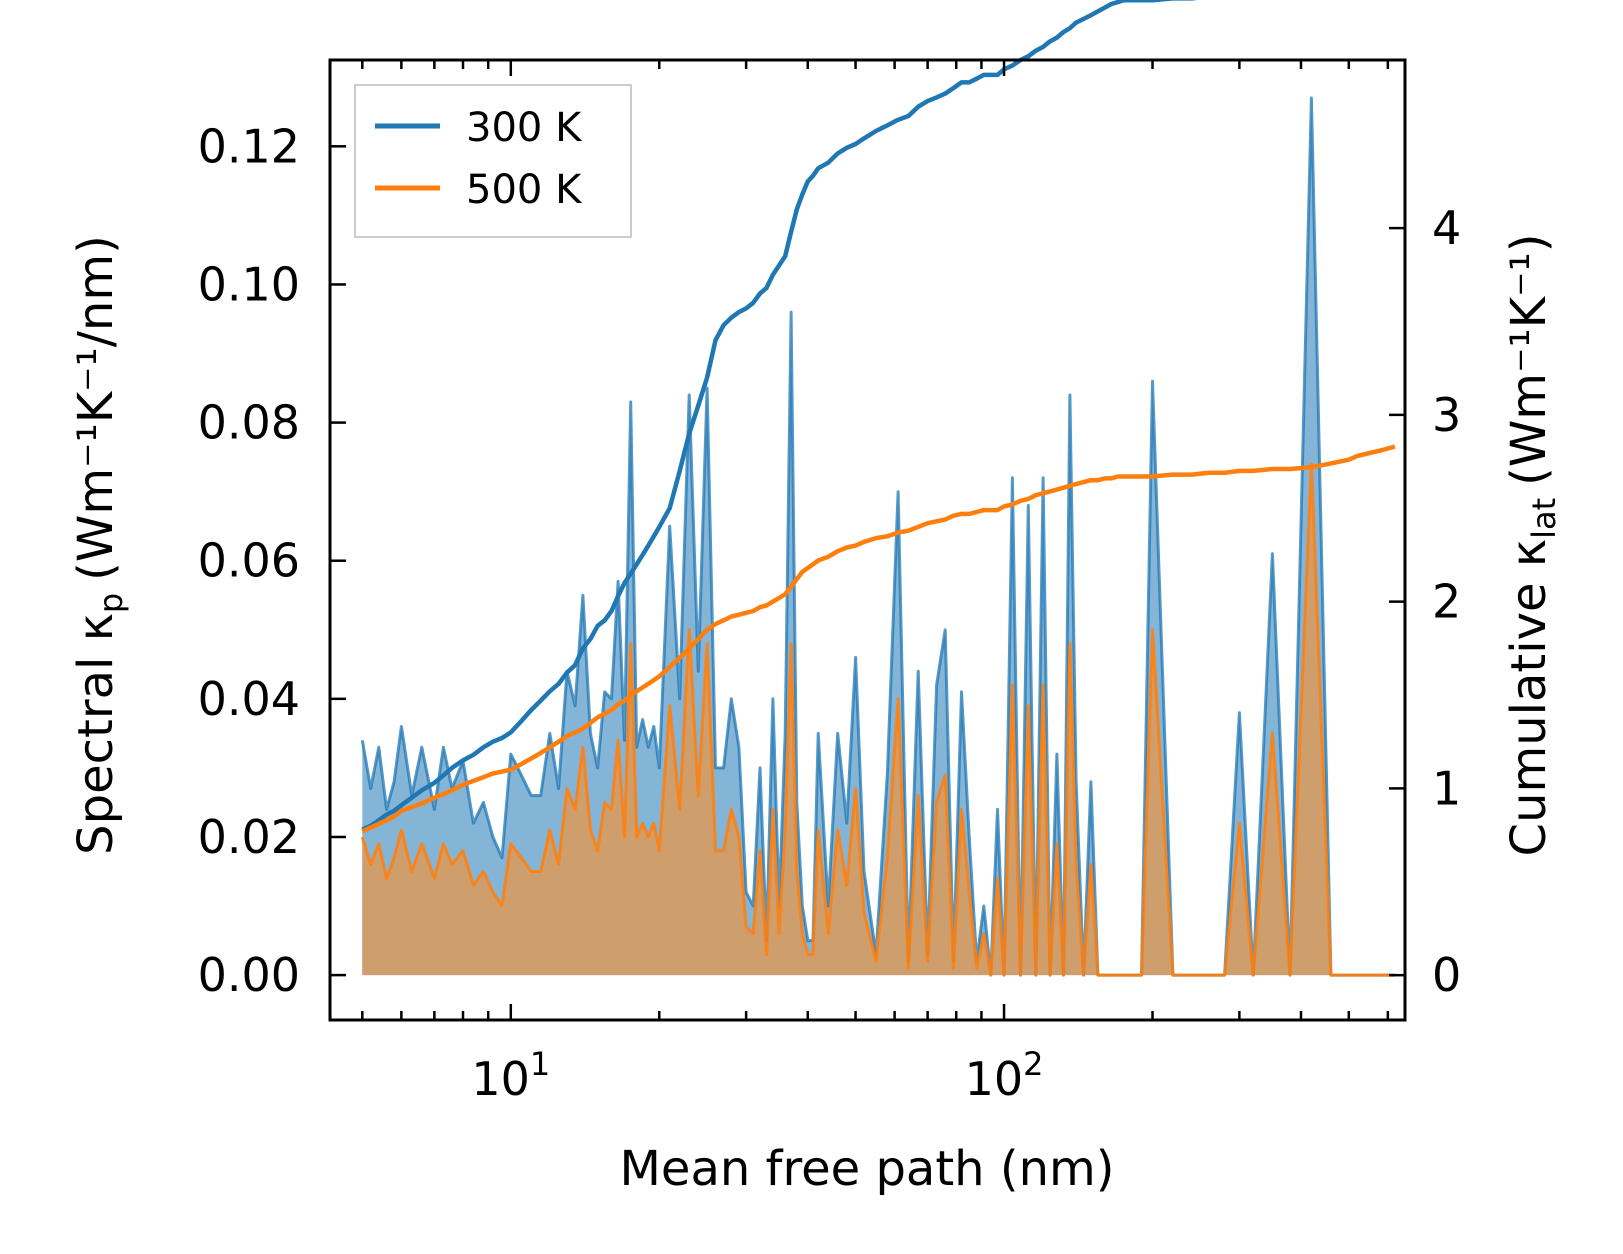 The height and width of the screenshot is (1254, 1623). Describe the element at coordinates (249, 699) in the screenshot. I see `left-y-tick-label: 0.04` at that location.